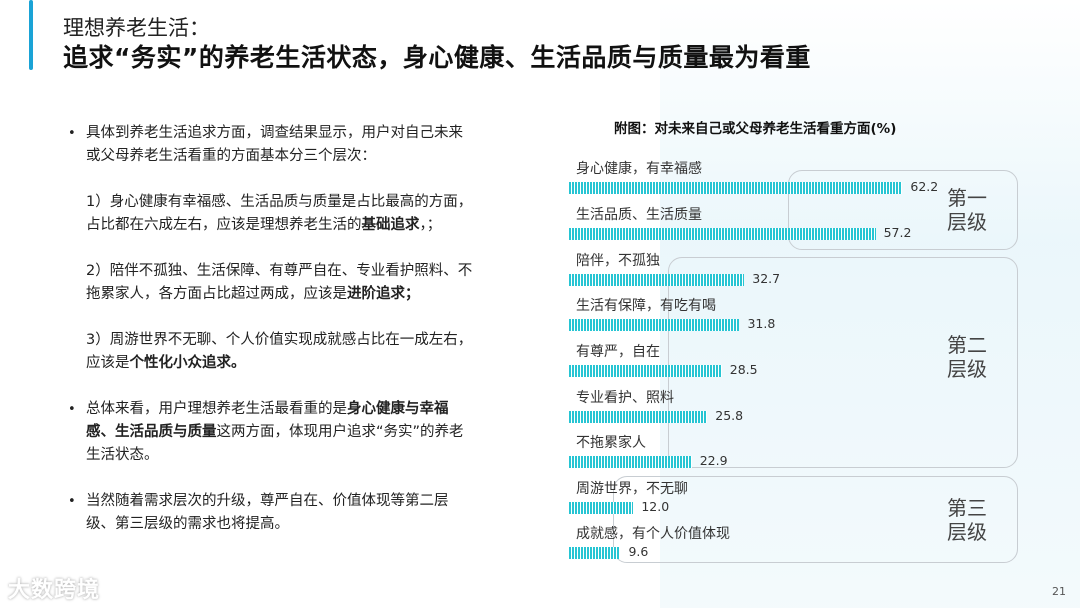  I want to click on tier-3-box, so click(815, 519).